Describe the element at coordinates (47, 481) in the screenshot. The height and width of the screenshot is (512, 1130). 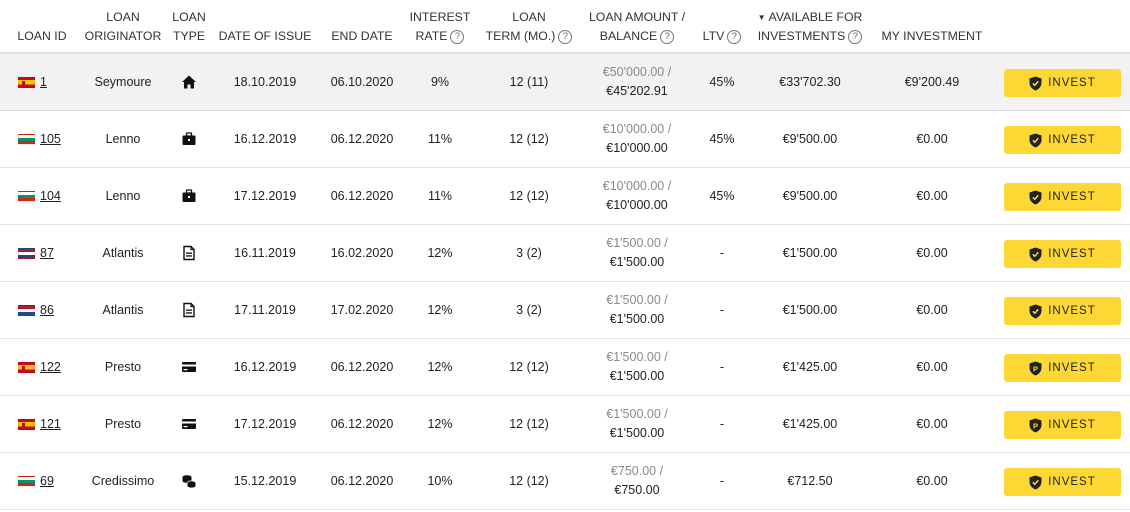
I see `loan-id-link: 69` at that location.